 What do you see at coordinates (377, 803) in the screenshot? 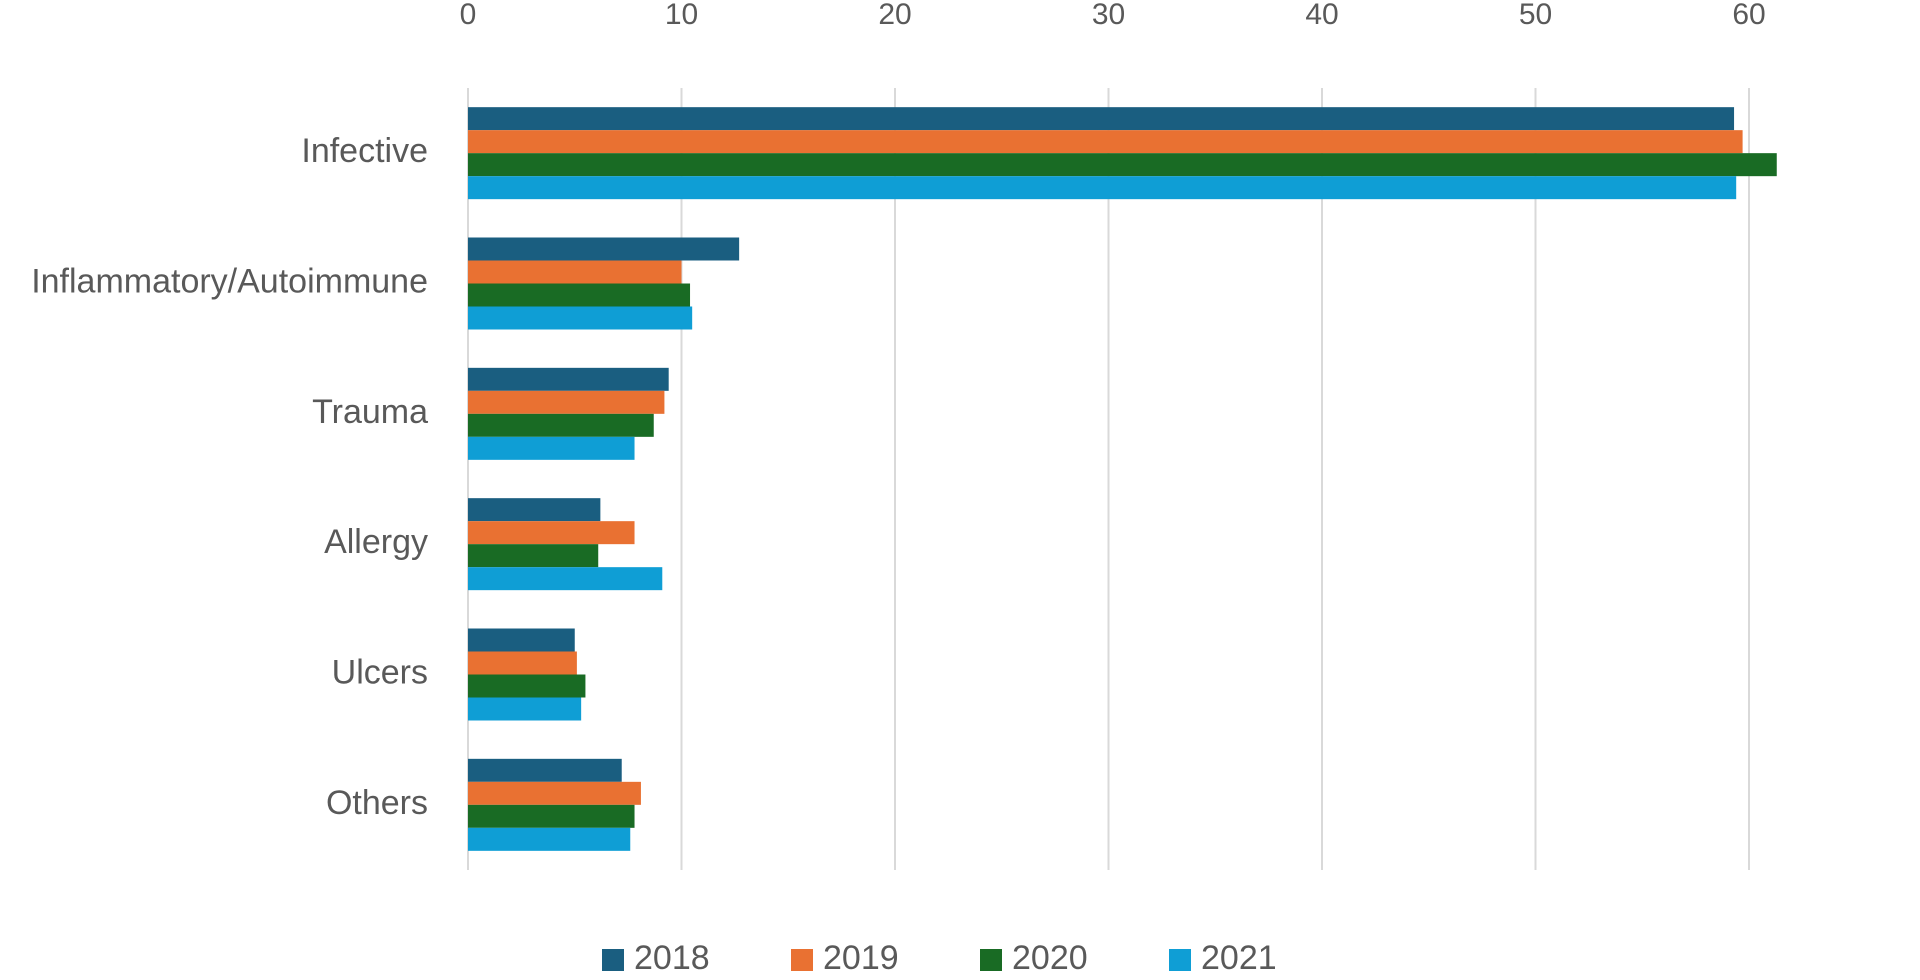
I see `y-tick-label: Others` at bounding box center [377, 803].